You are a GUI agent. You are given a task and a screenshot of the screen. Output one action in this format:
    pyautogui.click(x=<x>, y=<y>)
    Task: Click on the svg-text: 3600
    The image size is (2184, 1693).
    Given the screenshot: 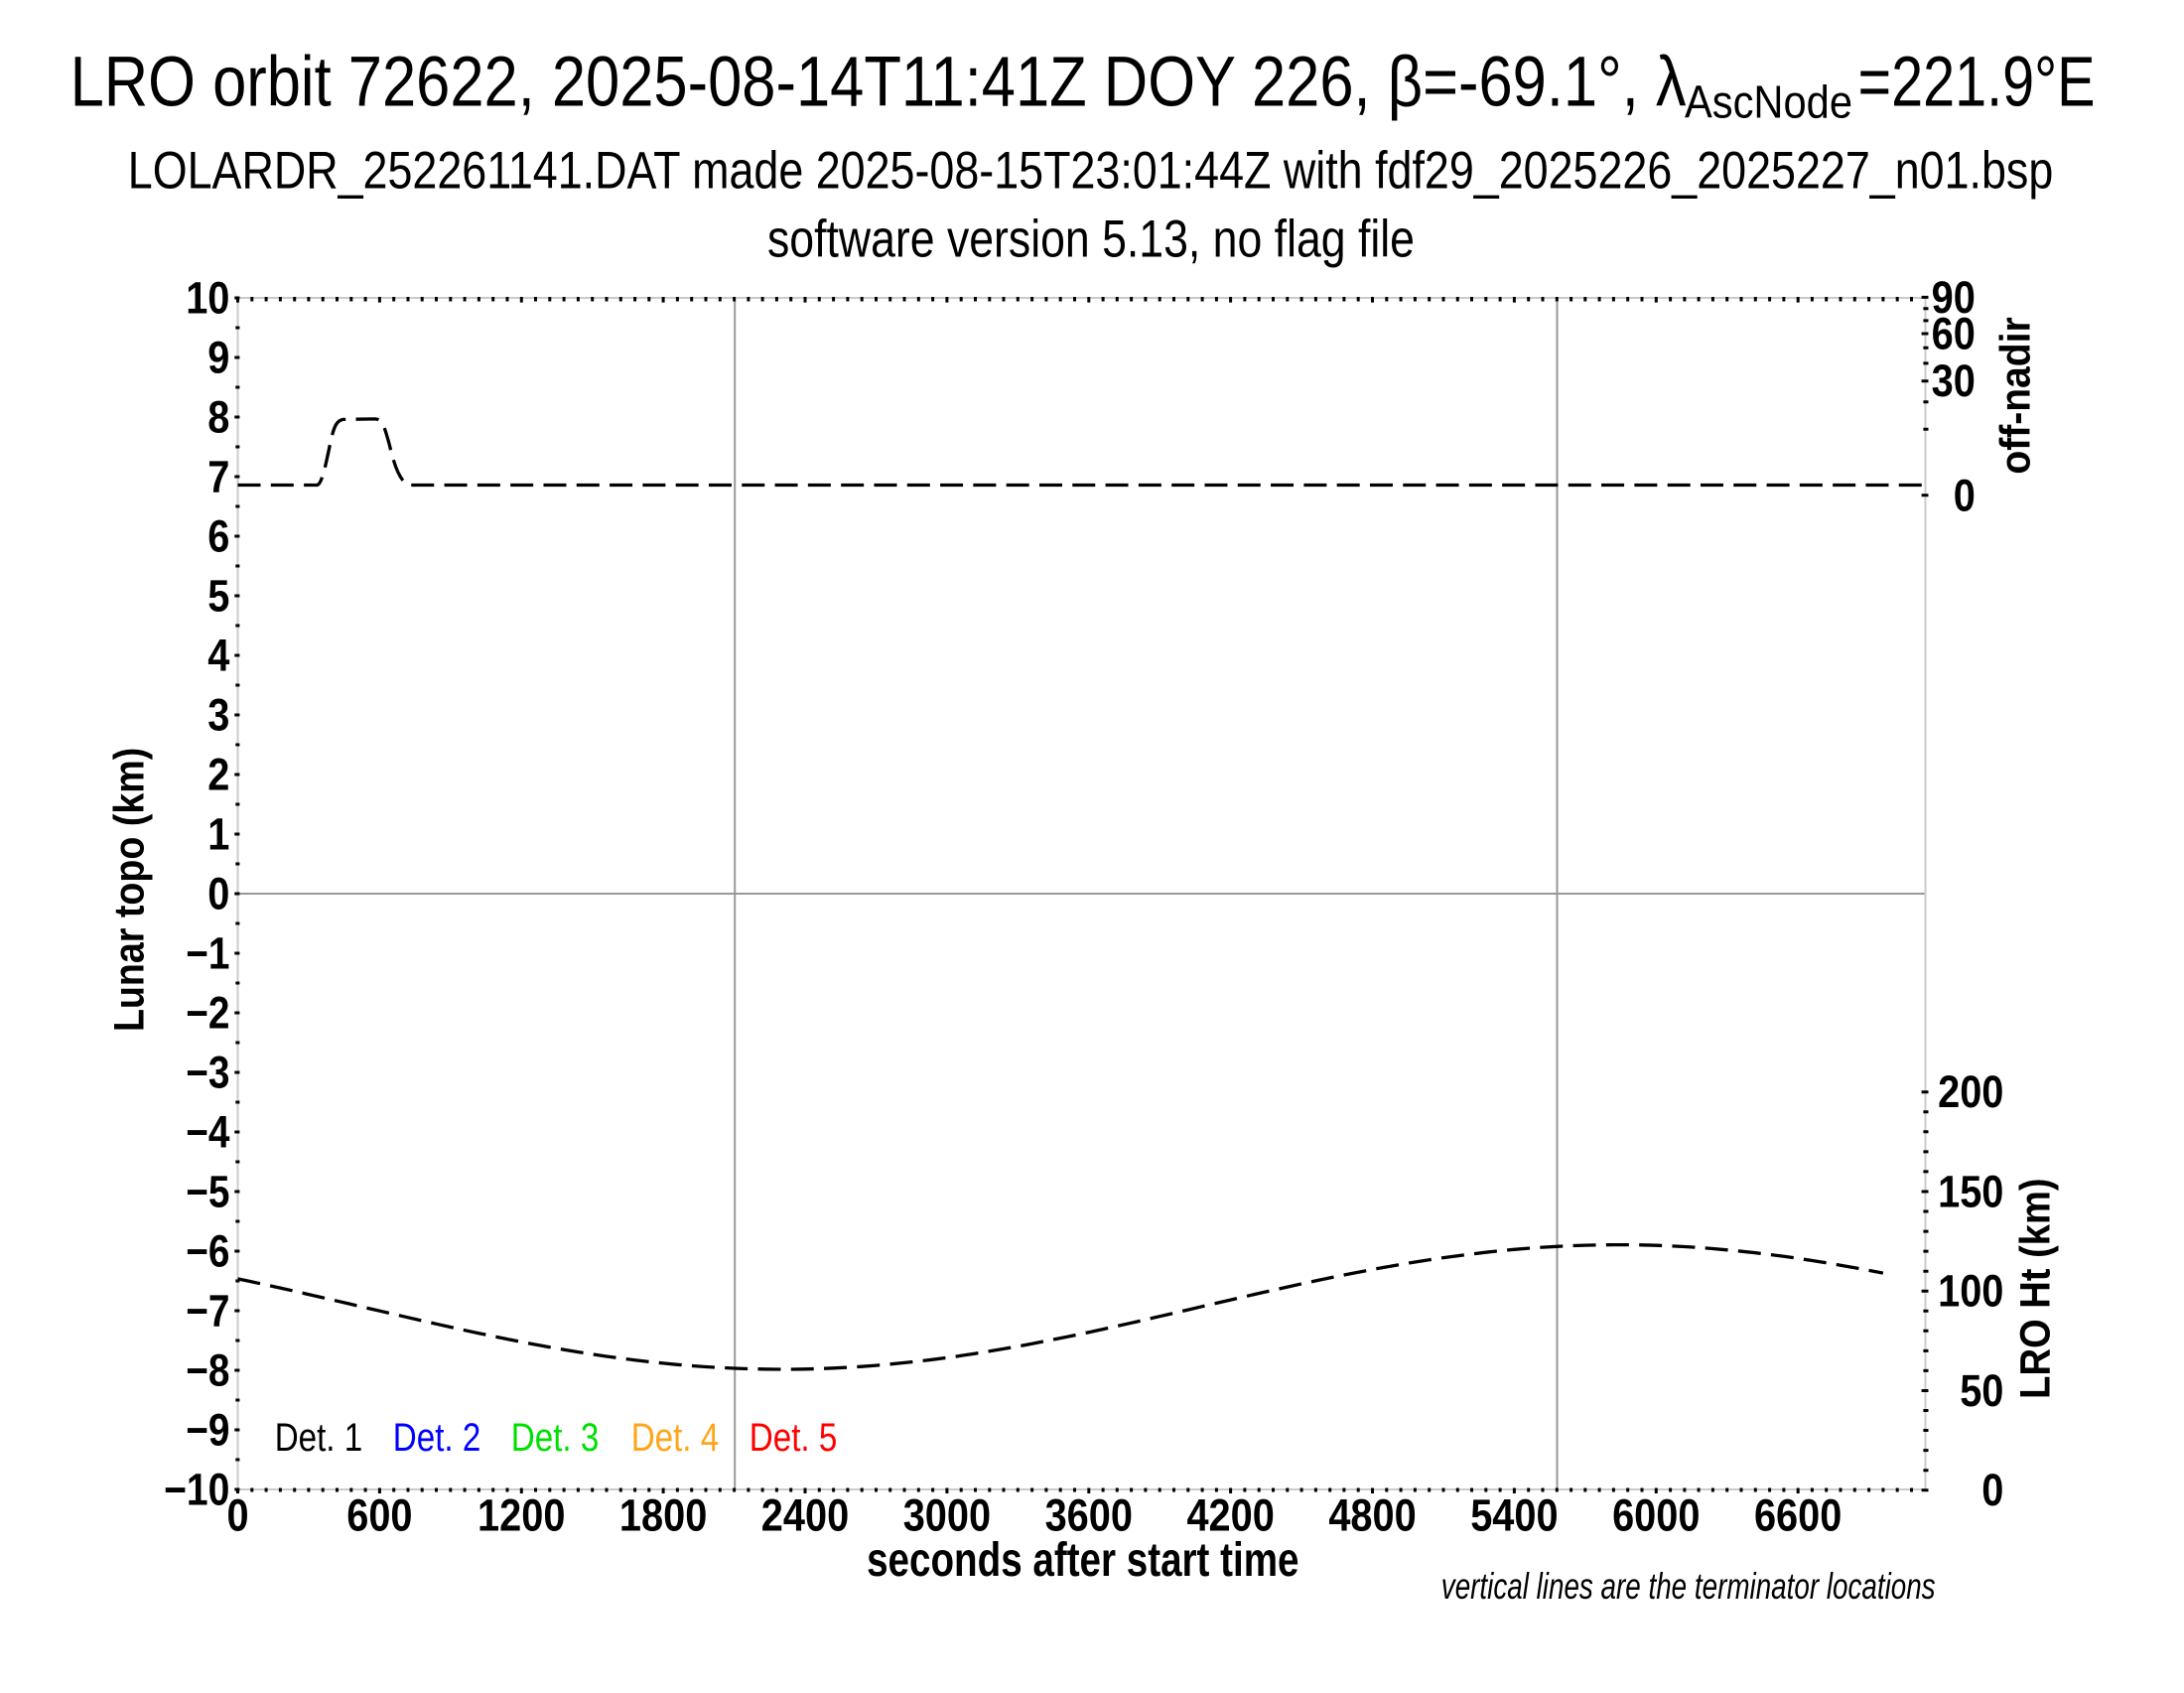 What is the action you would take?
    pyautogui.click(x=1089, y=1515)
    